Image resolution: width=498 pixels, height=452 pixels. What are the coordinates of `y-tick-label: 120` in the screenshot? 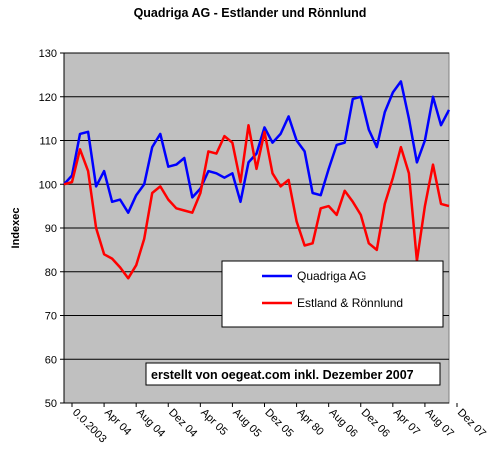 It's located at (48, 98).